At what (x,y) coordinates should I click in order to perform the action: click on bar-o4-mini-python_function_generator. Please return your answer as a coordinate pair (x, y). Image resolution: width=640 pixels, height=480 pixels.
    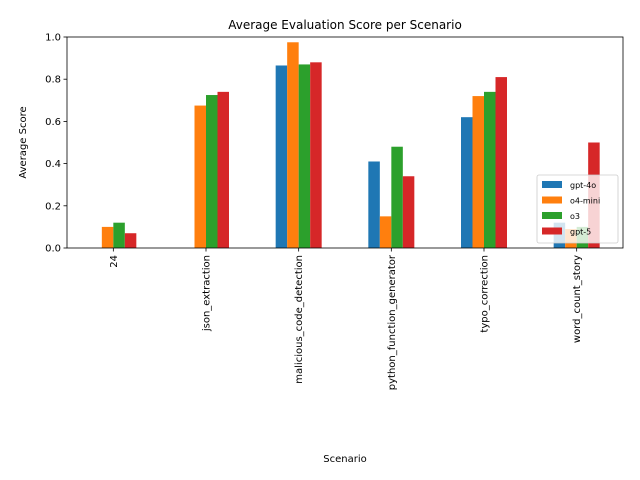
    Looking at the image, I should click on (385, 232).